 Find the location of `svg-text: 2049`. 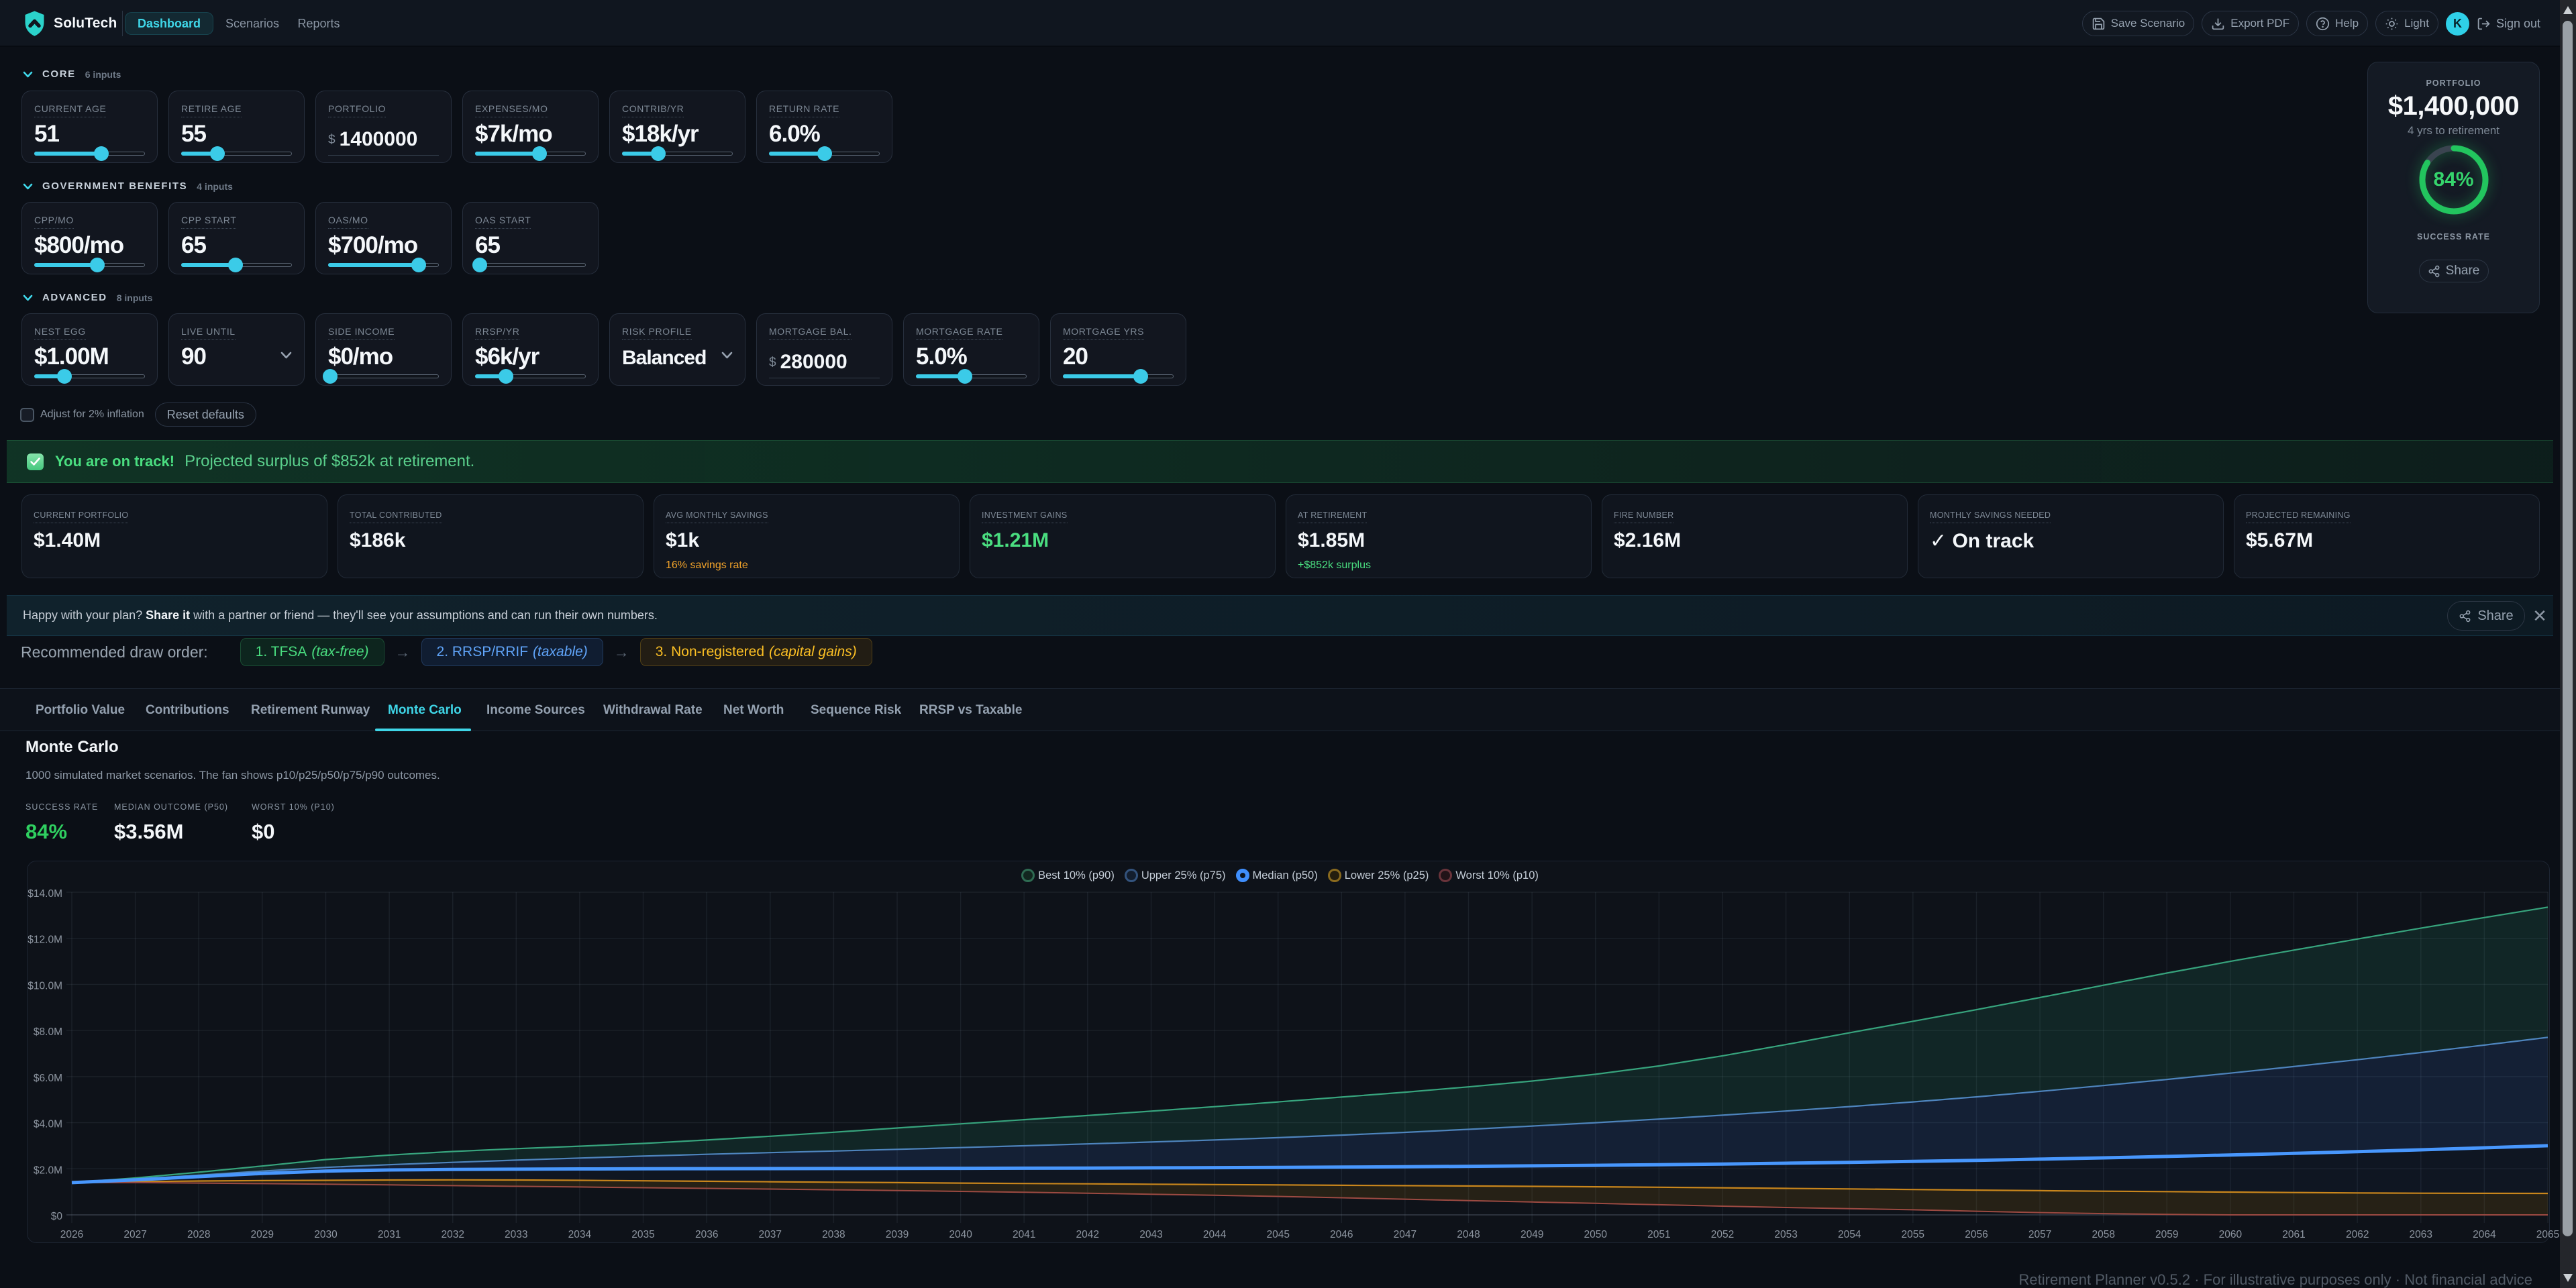

svg-text: 2049 is located at coordinates (1532, 1234).